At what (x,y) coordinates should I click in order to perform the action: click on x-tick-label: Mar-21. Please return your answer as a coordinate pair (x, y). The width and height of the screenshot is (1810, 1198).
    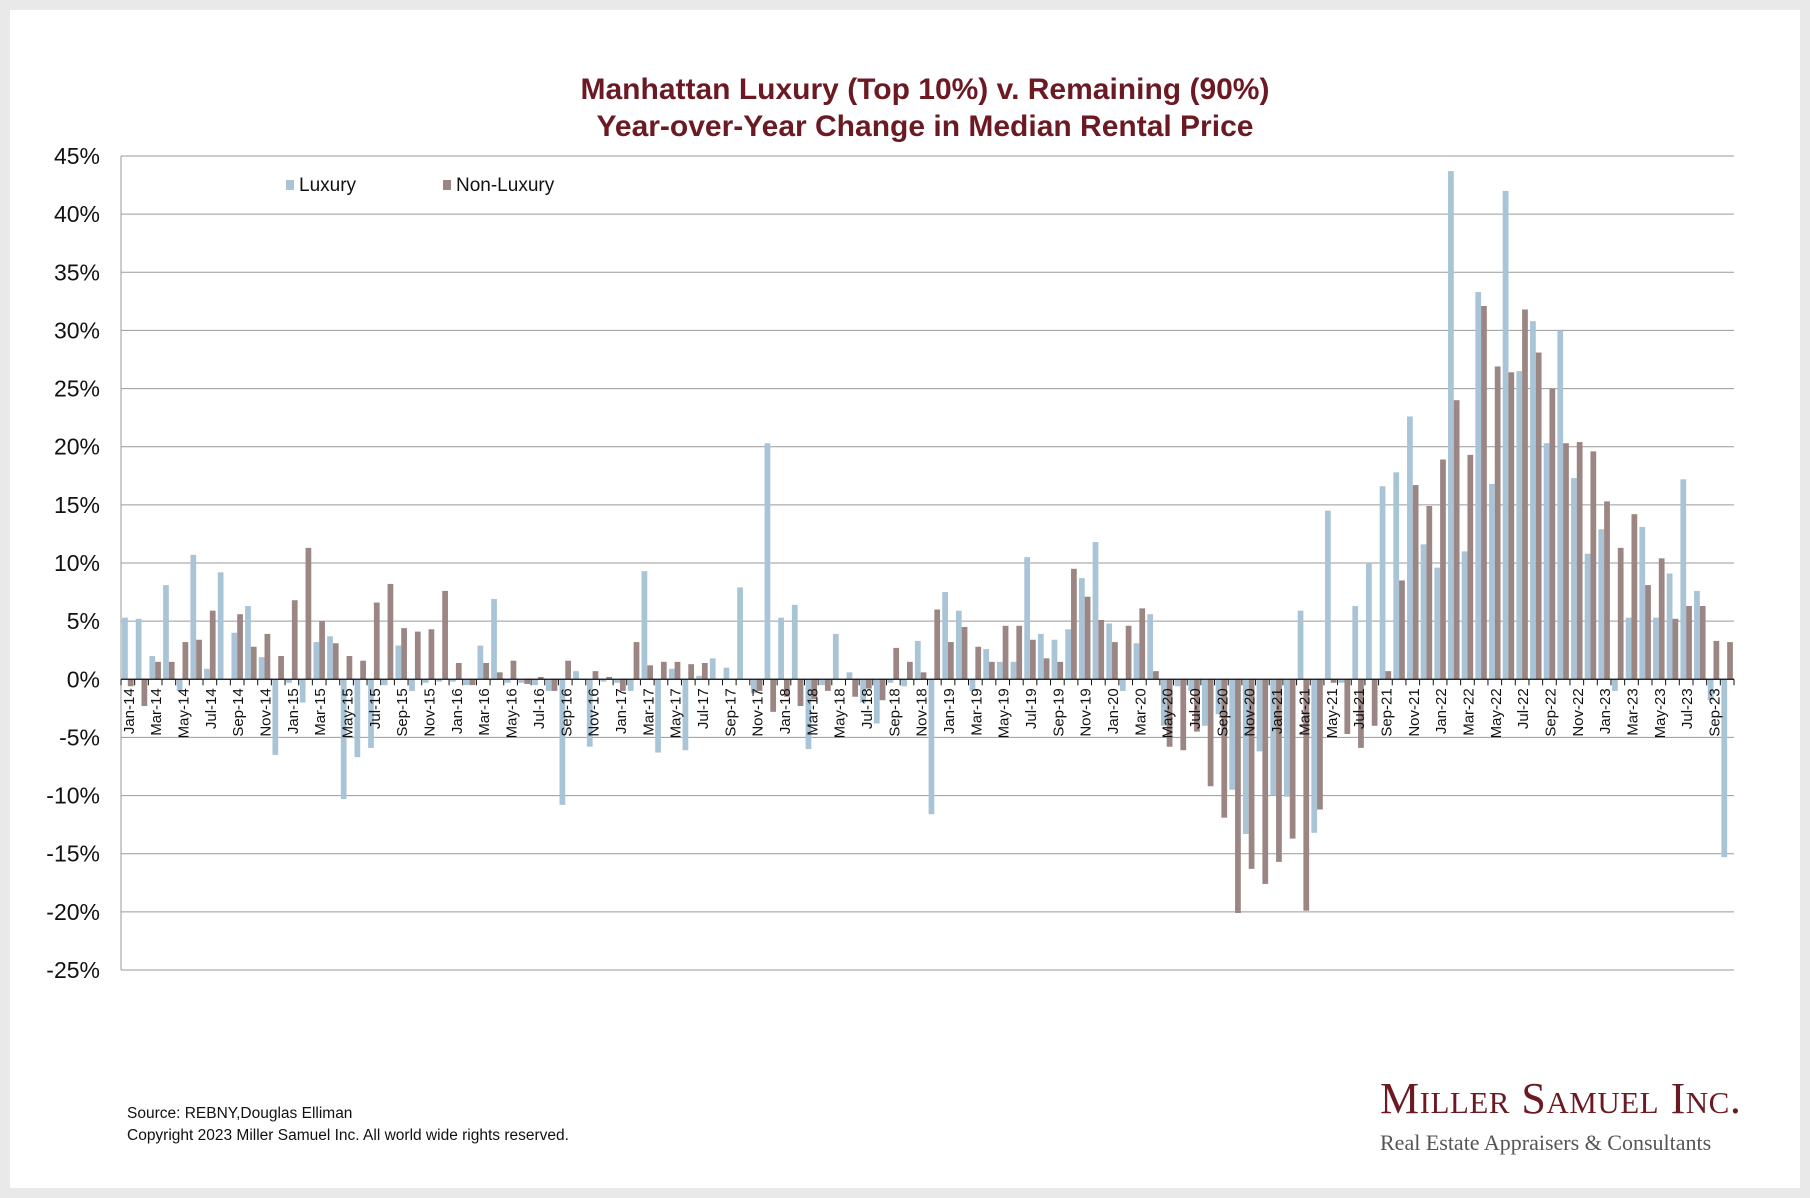
    Looking at the image, I should click on (1304, 712).